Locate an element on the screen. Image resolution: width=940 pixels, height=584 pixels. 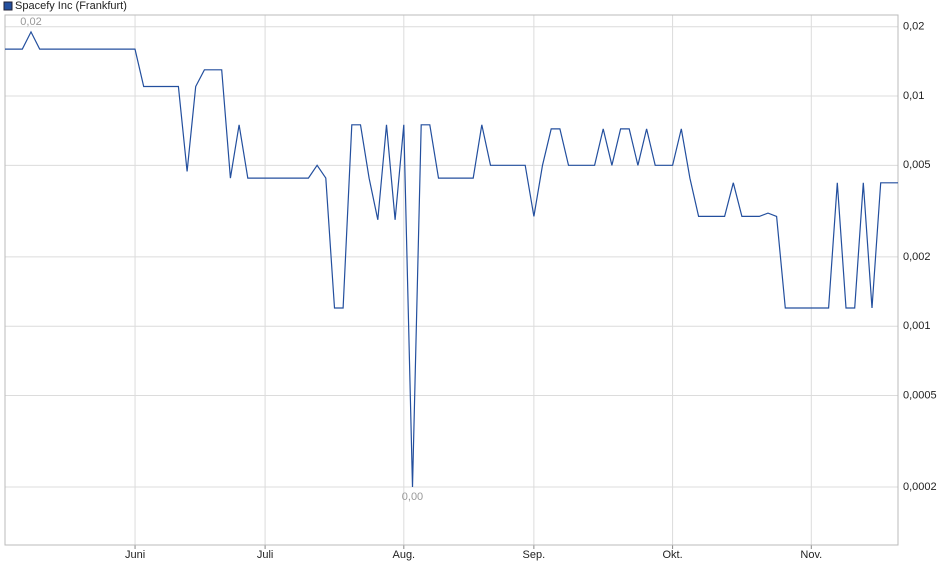
y-tick-label: 0,01 is located at coordinates (913, 96).